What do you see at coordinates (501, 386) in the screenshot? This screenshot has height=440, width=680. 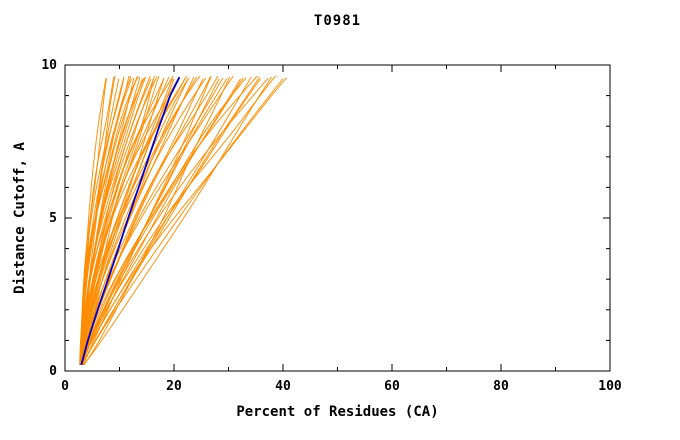 I see `x-tick-label: 80` at bounding box center [501, 386].